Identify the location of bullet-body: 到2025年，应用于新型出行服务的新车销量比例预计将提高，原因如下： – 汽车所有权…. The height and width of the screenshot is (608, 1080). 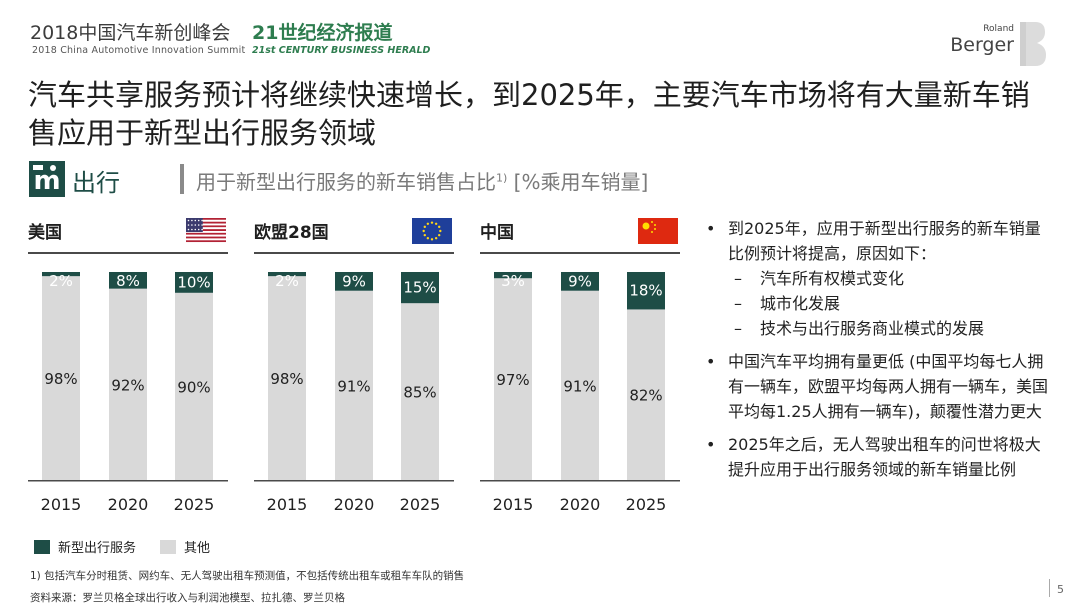
(892, 278).